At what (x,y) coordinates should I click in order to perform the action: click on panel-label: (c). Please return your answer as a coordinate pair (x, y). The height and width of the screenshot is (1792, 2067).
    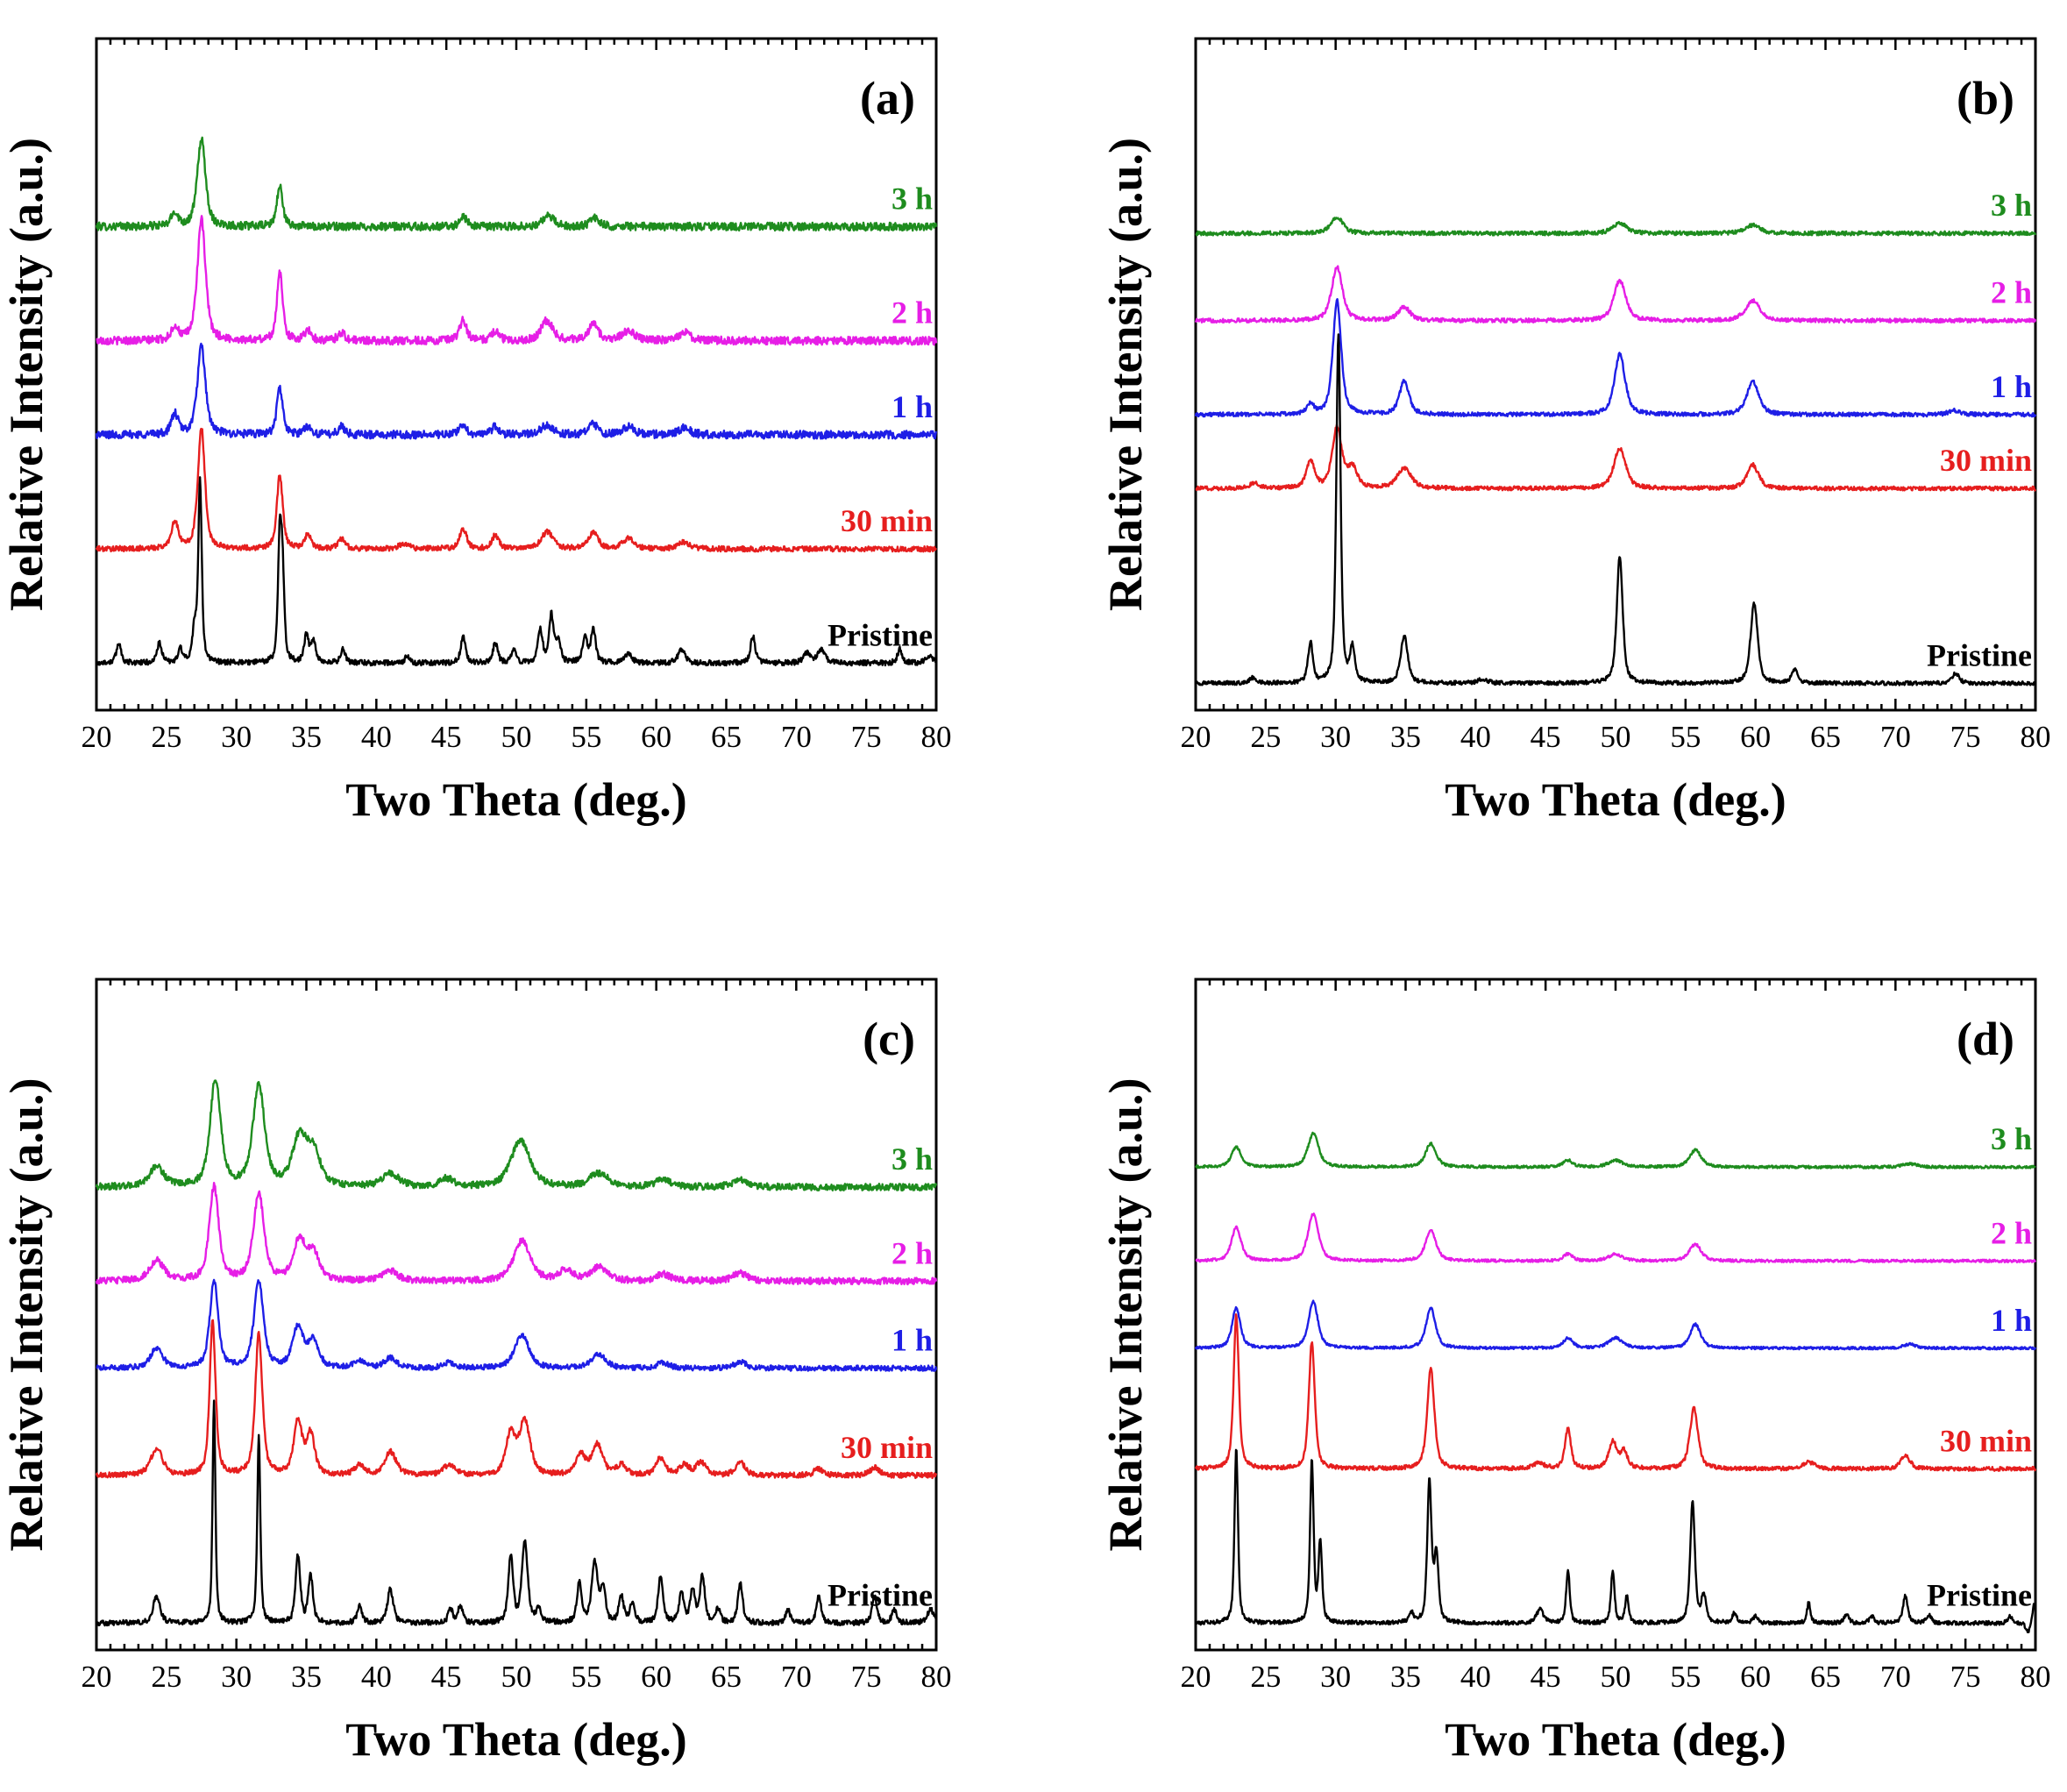
    Looking at the image, I should click on (889, 1039).